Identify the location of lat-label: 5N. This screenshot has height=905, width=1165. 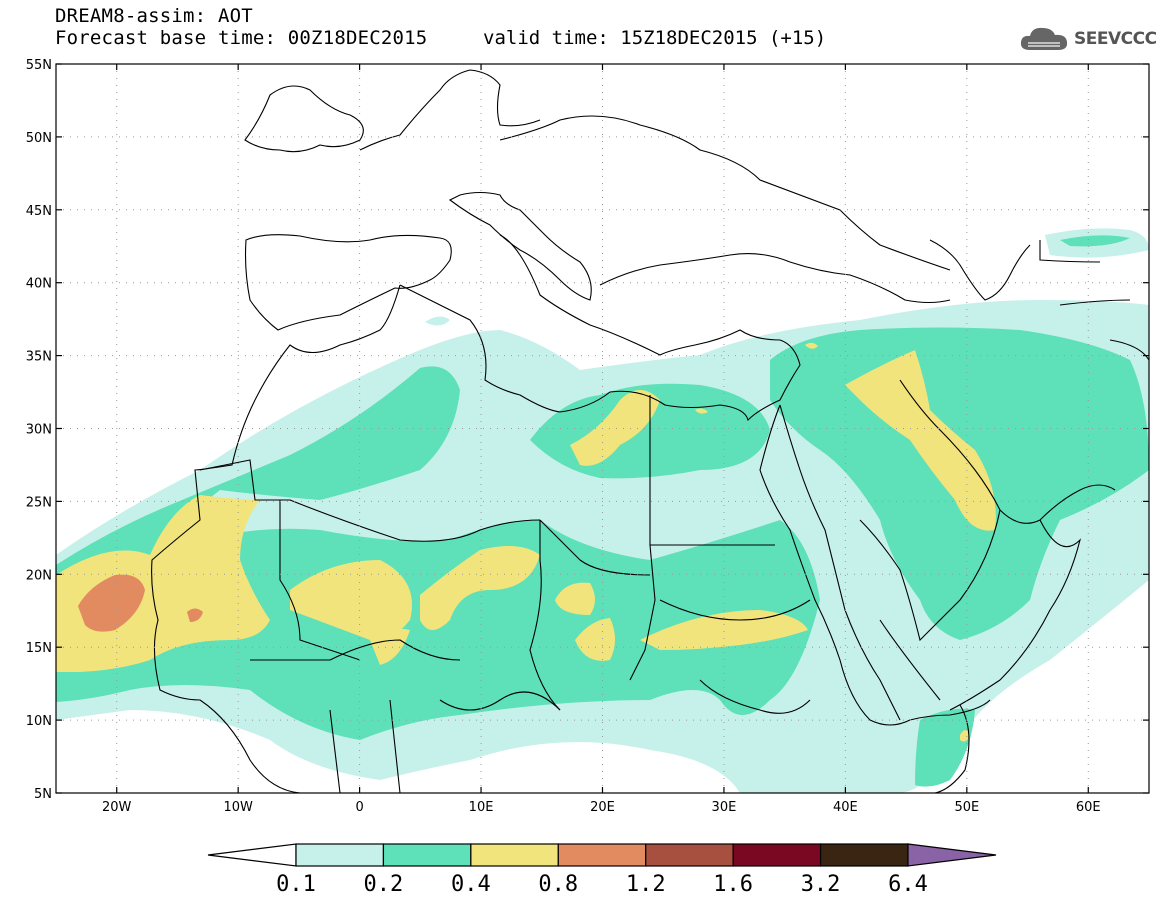
(43, 794).